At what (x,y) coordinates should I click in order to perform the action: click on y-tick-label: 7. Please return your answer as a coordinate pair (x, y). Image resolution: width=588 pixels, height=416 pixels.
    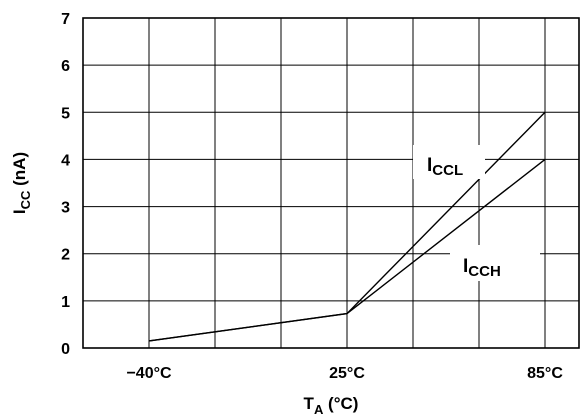
    Looking at the image, I should click on (65, 19).